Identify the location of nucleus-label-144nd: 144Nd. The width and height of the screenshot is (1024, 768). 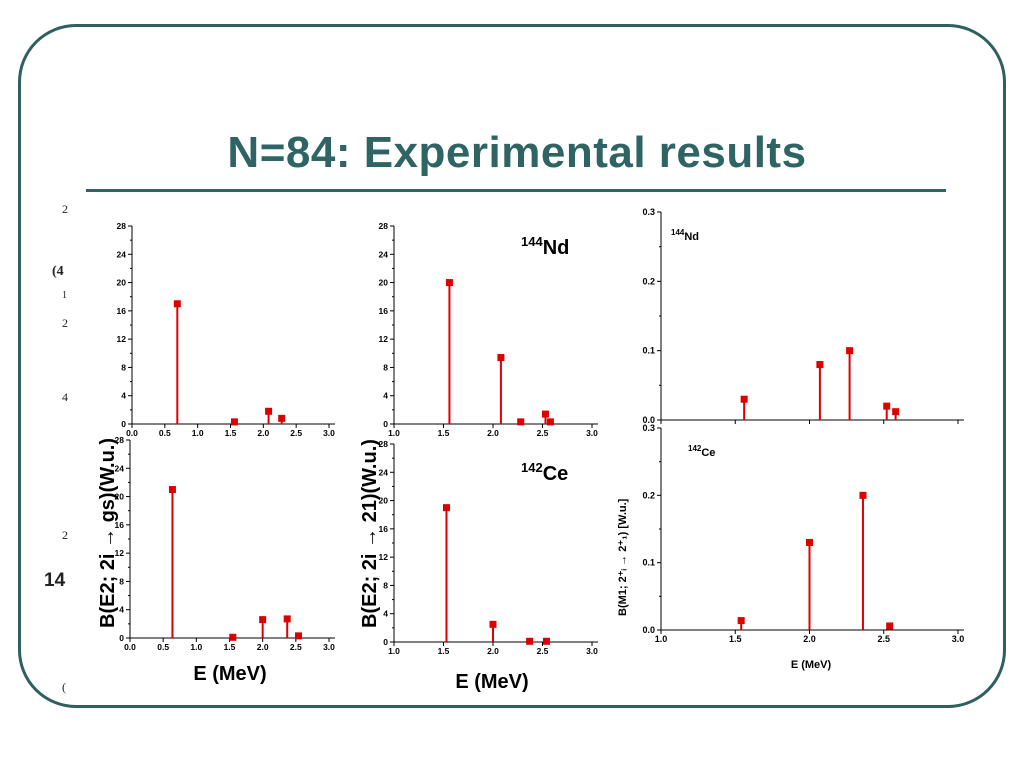
(545, 246).